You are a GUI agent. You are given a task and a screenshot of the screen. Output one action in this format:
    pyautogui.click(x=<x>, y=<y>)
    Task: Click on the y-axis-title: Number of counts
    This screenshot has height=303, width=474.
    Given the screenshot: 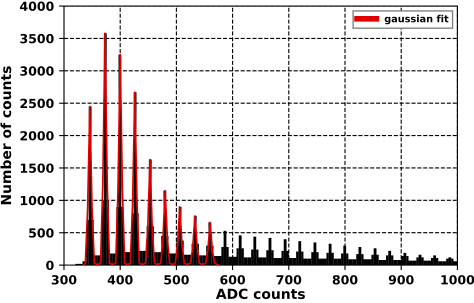 What is the action you would take?
    pyautogui.click(x=6, y=135)
    